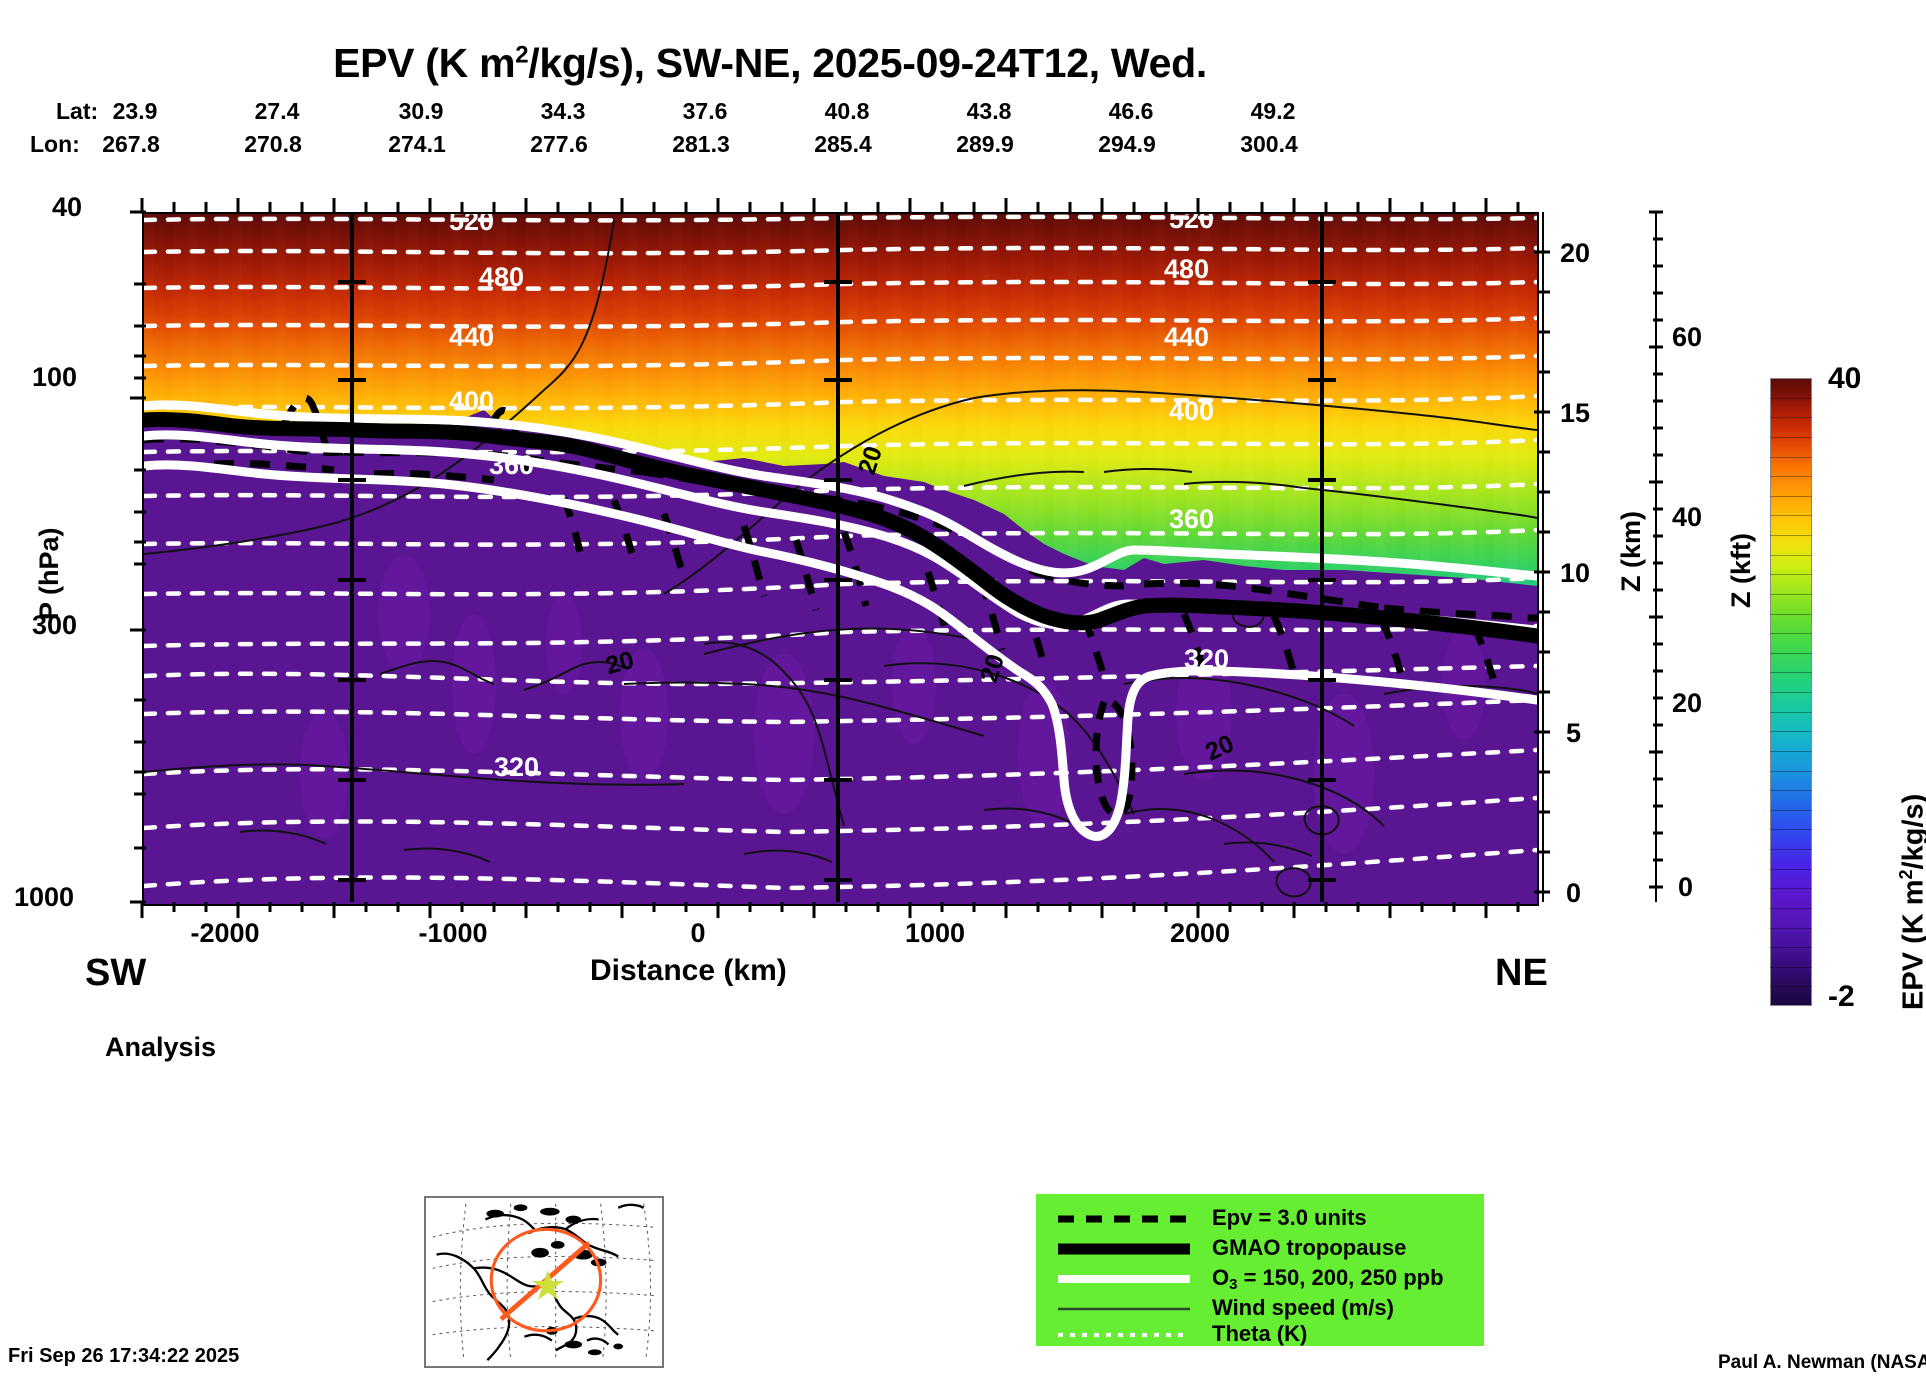  Describe the element at coordinates (1911, 944) in the screenshot. I see `colorbar-title-pre: EPV (K m` at that location.